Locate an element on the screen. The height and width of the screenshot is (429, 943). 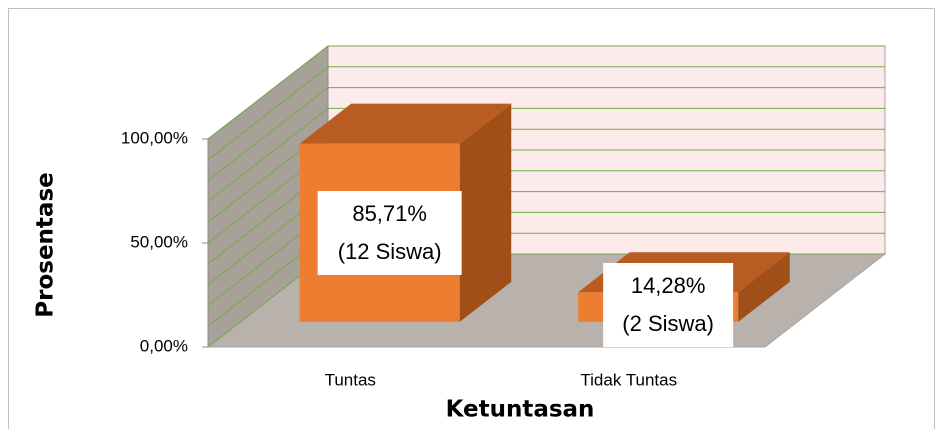
y-tick-label: 50,00% is located at coordinates (159, 241).